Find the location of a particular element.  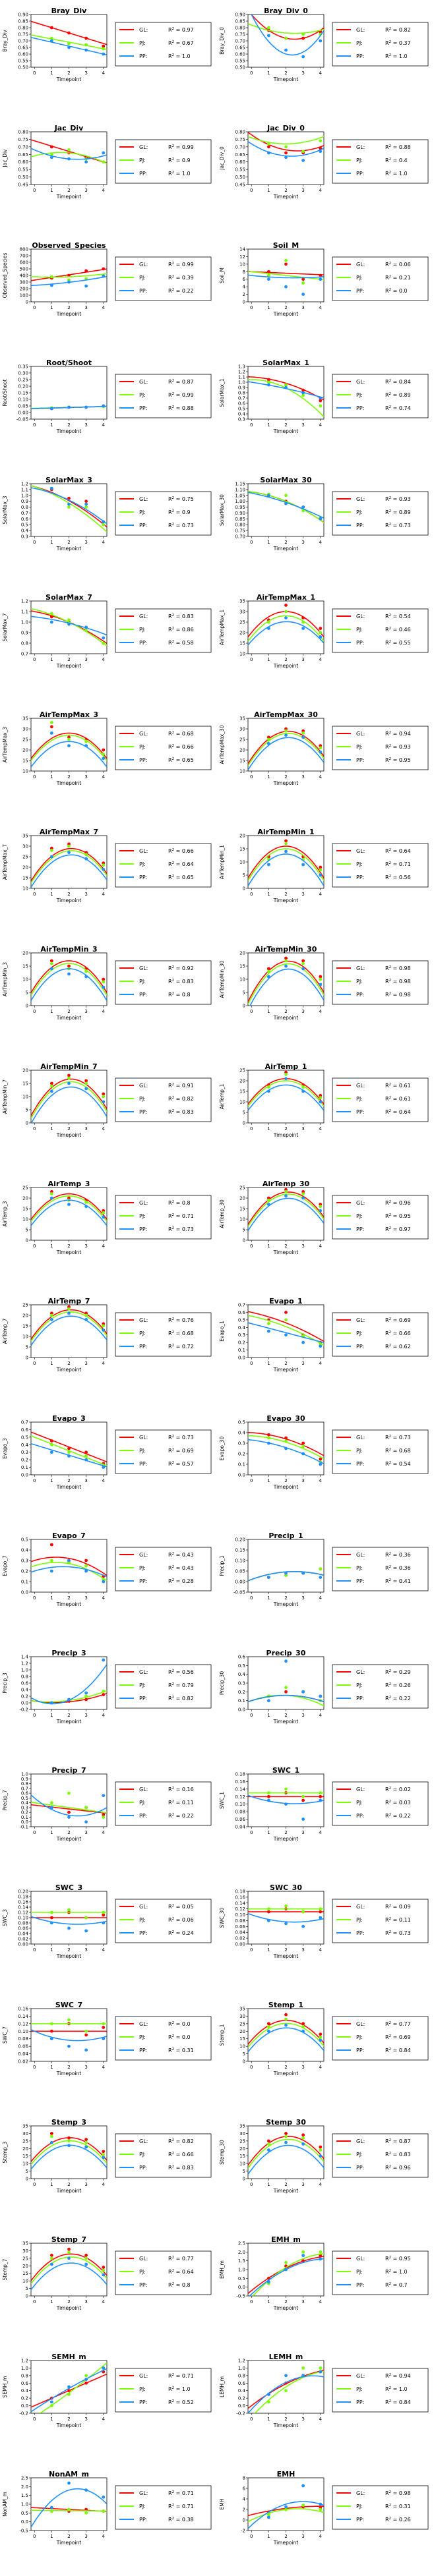

chart-title: SEMH_m is located at coordinates (68, 2357).